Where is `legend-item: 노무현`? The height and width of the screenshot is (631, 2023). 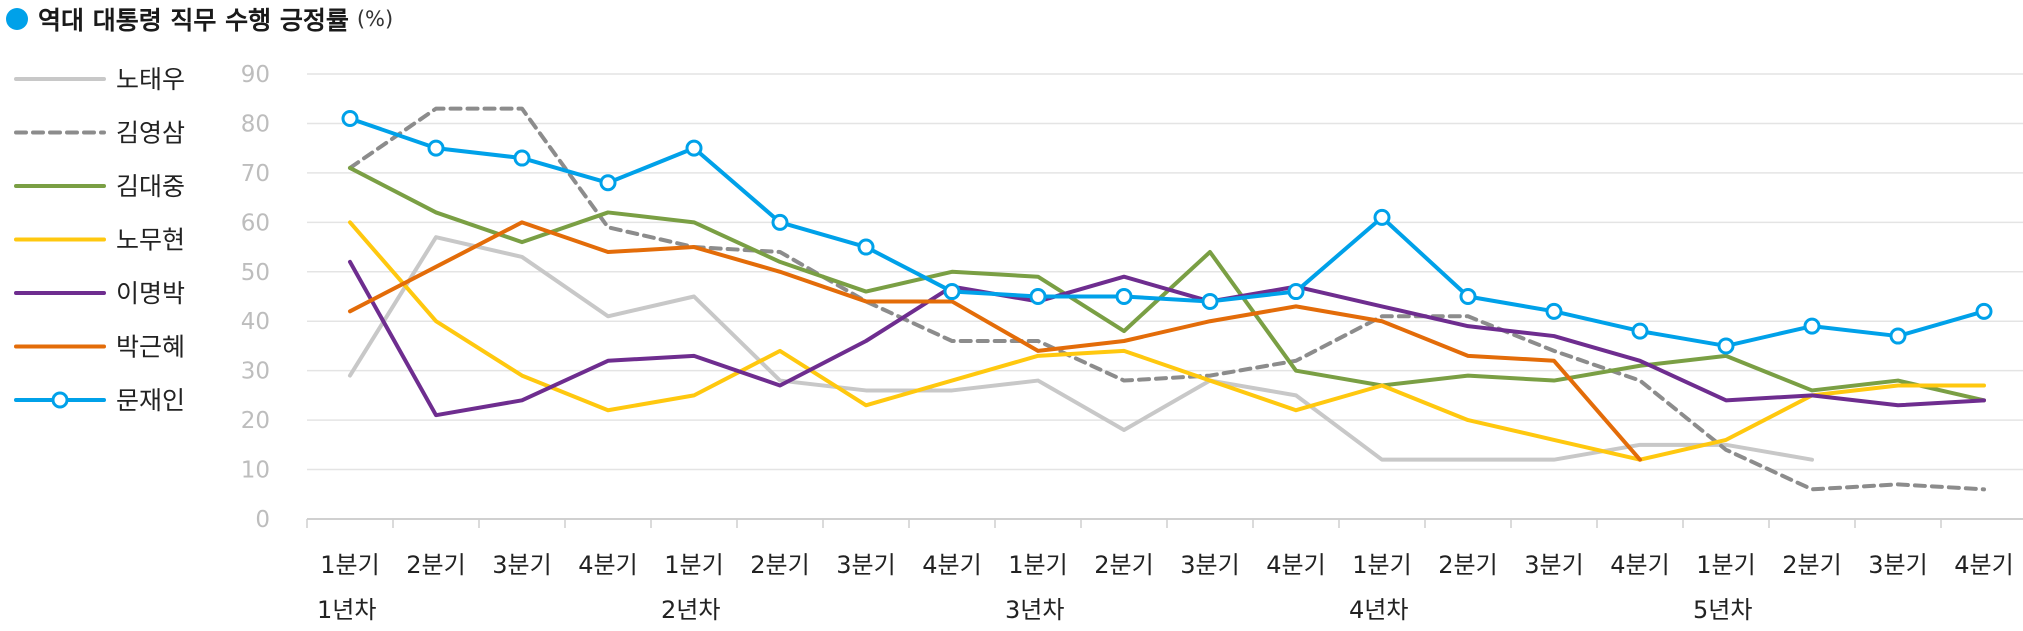
legend-item: 노무현 is located at coordinates (99, 240).